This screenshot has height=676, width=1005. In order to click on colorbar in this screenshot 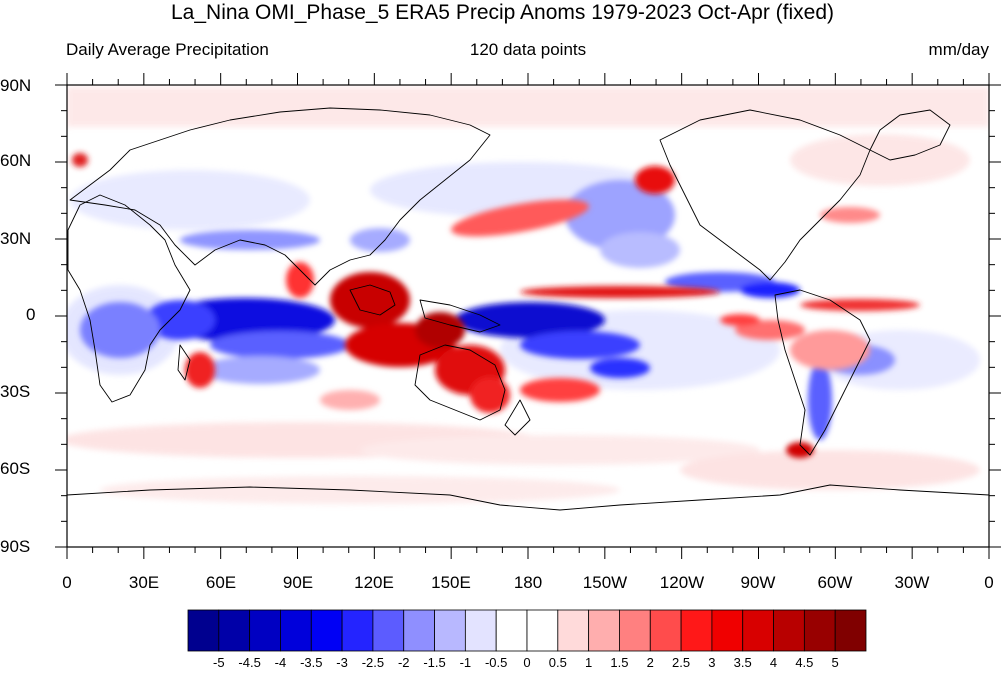, I will do `click(527, 630)`.